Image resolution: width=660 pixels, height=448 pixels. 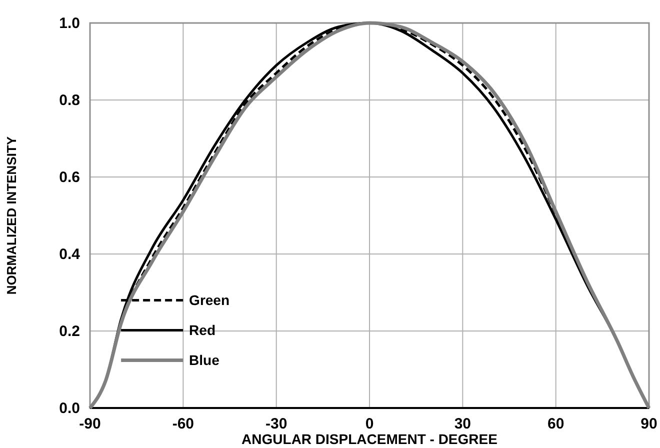 I want to click on x-axis-title: ANGULAR DISPLACEMENT - DEGREE, so click(x=370, y=439).